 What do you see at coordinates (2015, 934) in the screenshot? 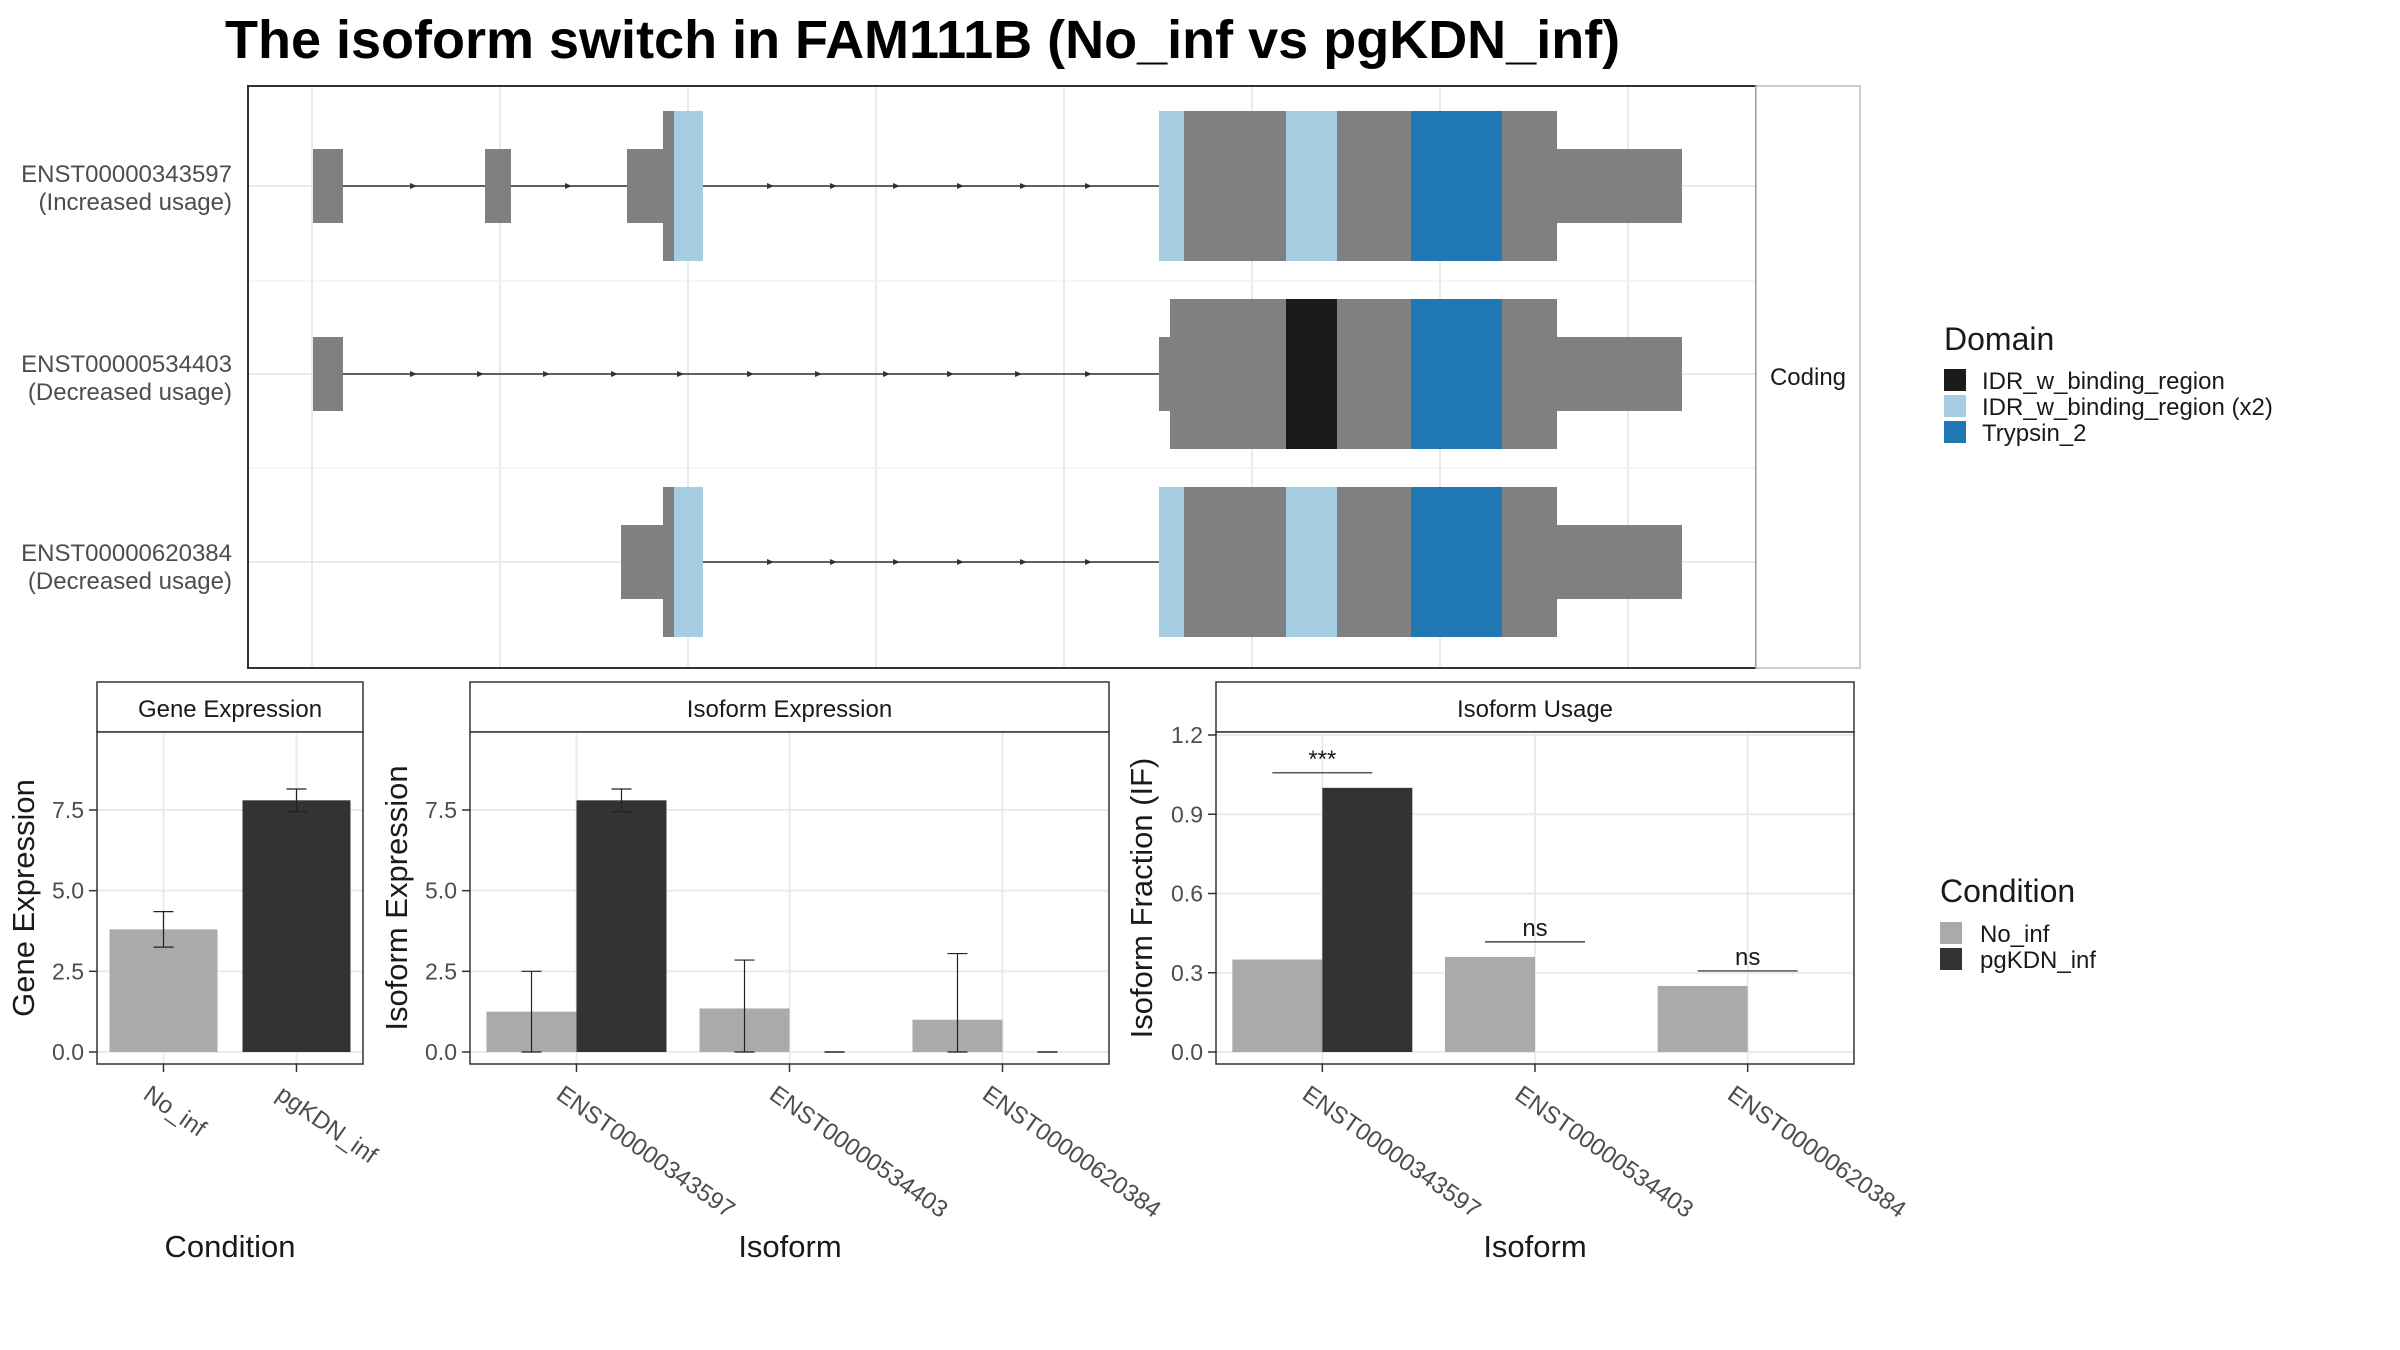
I see `condition-legend-label-0: No_inf` at bounding box center [2015, 934].